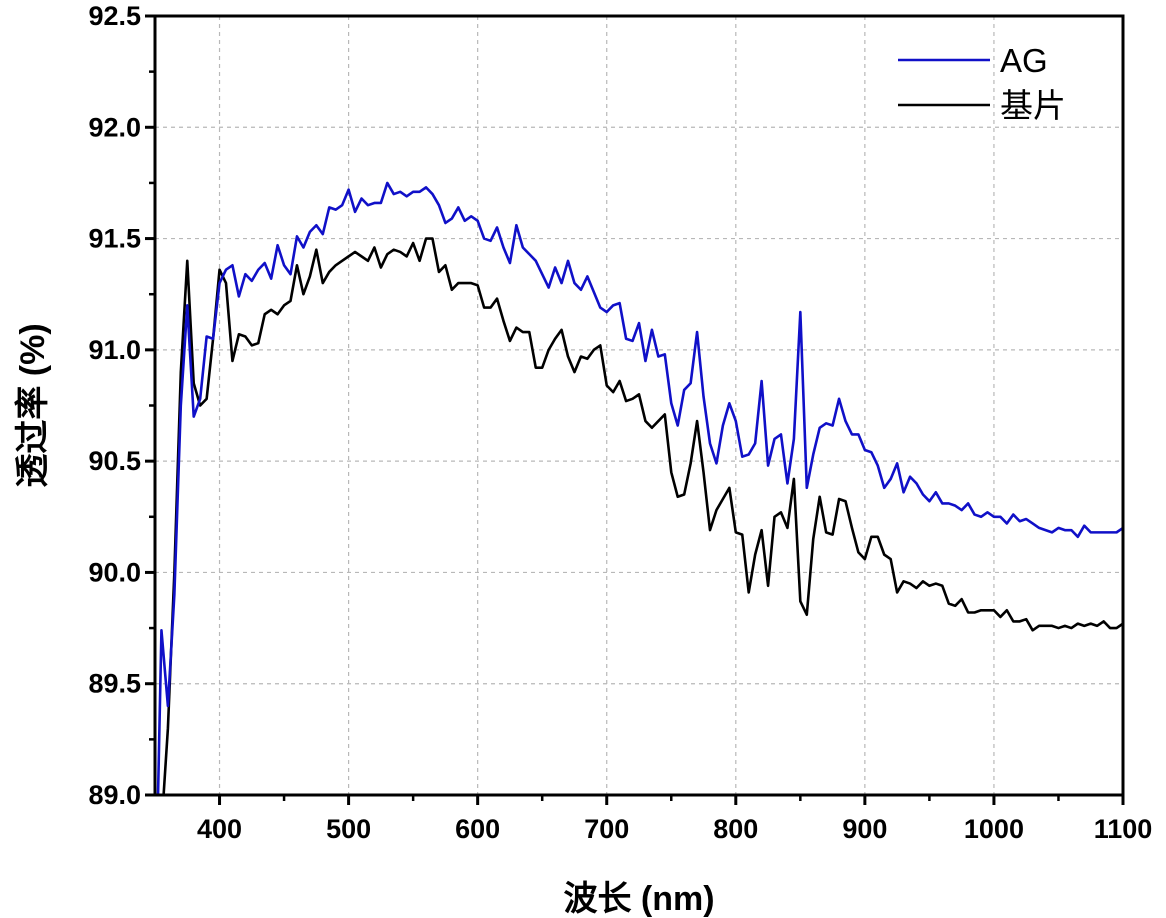  I want to click on y-axis-title: 透过率 (%), so click(33, 405).